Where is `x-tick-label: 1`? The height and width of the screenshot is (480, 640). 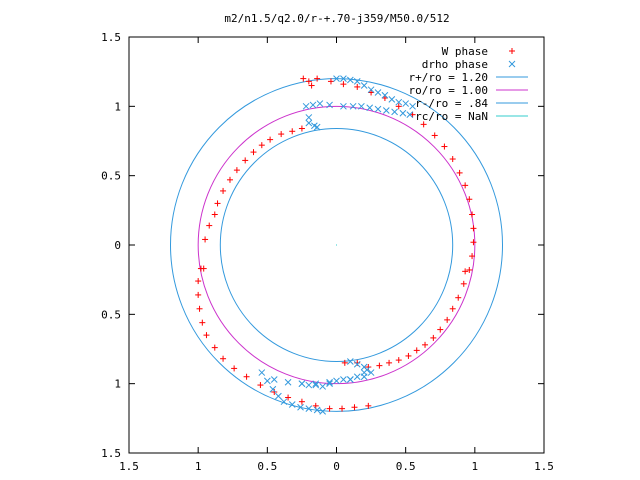 x-tick-label: 1 is located at coordinates (475, 466).